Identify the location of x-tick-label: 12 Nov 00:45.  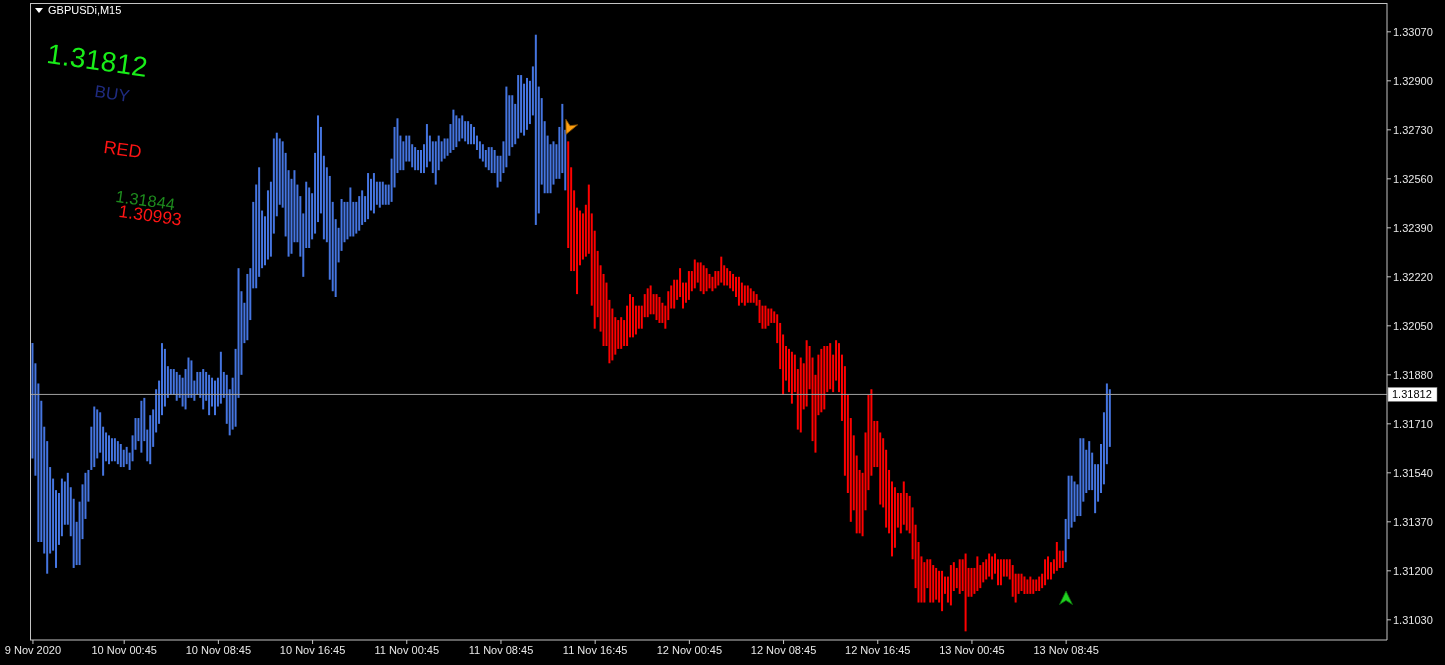
(689, 649).